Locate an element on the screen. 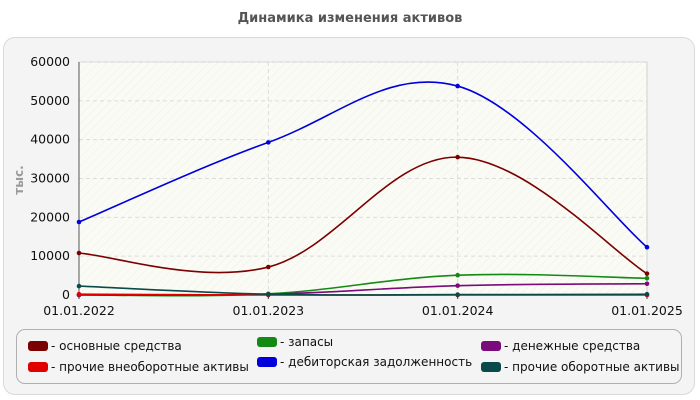 The image size is (700, 400). y-tick-label: 40000 is located at coordinates (50, 139).